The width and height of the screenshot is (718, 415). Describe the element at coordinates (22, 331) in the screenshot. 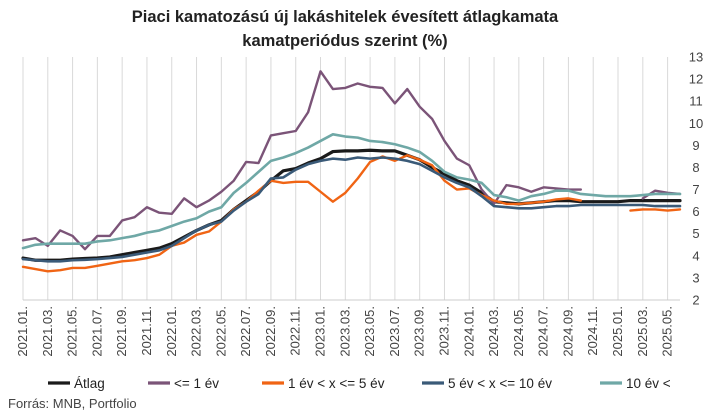

I see `x-tick-label: 2021.01.` at that location.